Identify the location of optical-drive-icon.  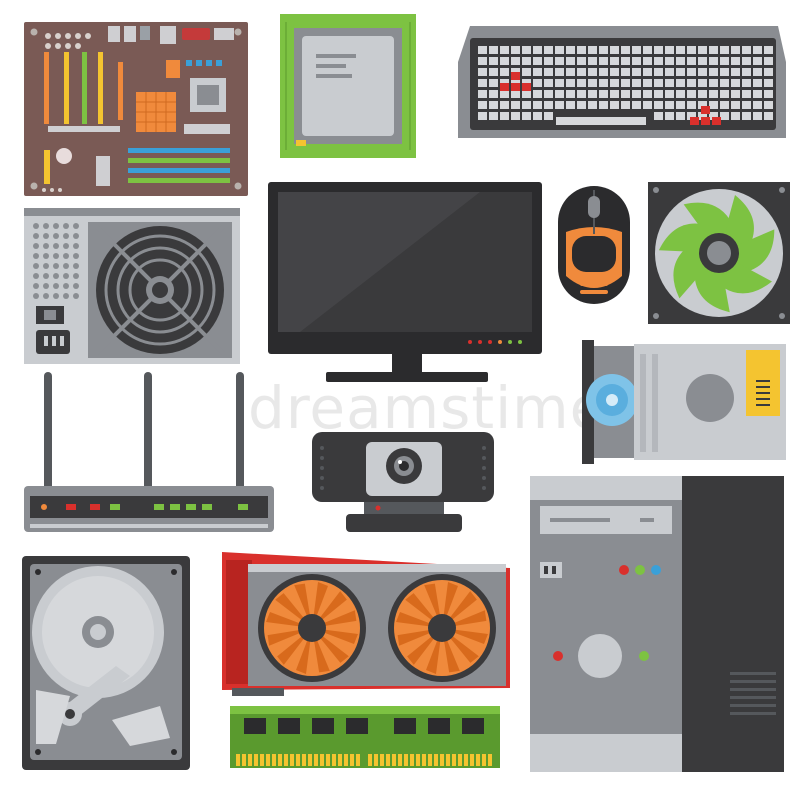
(684, 402).